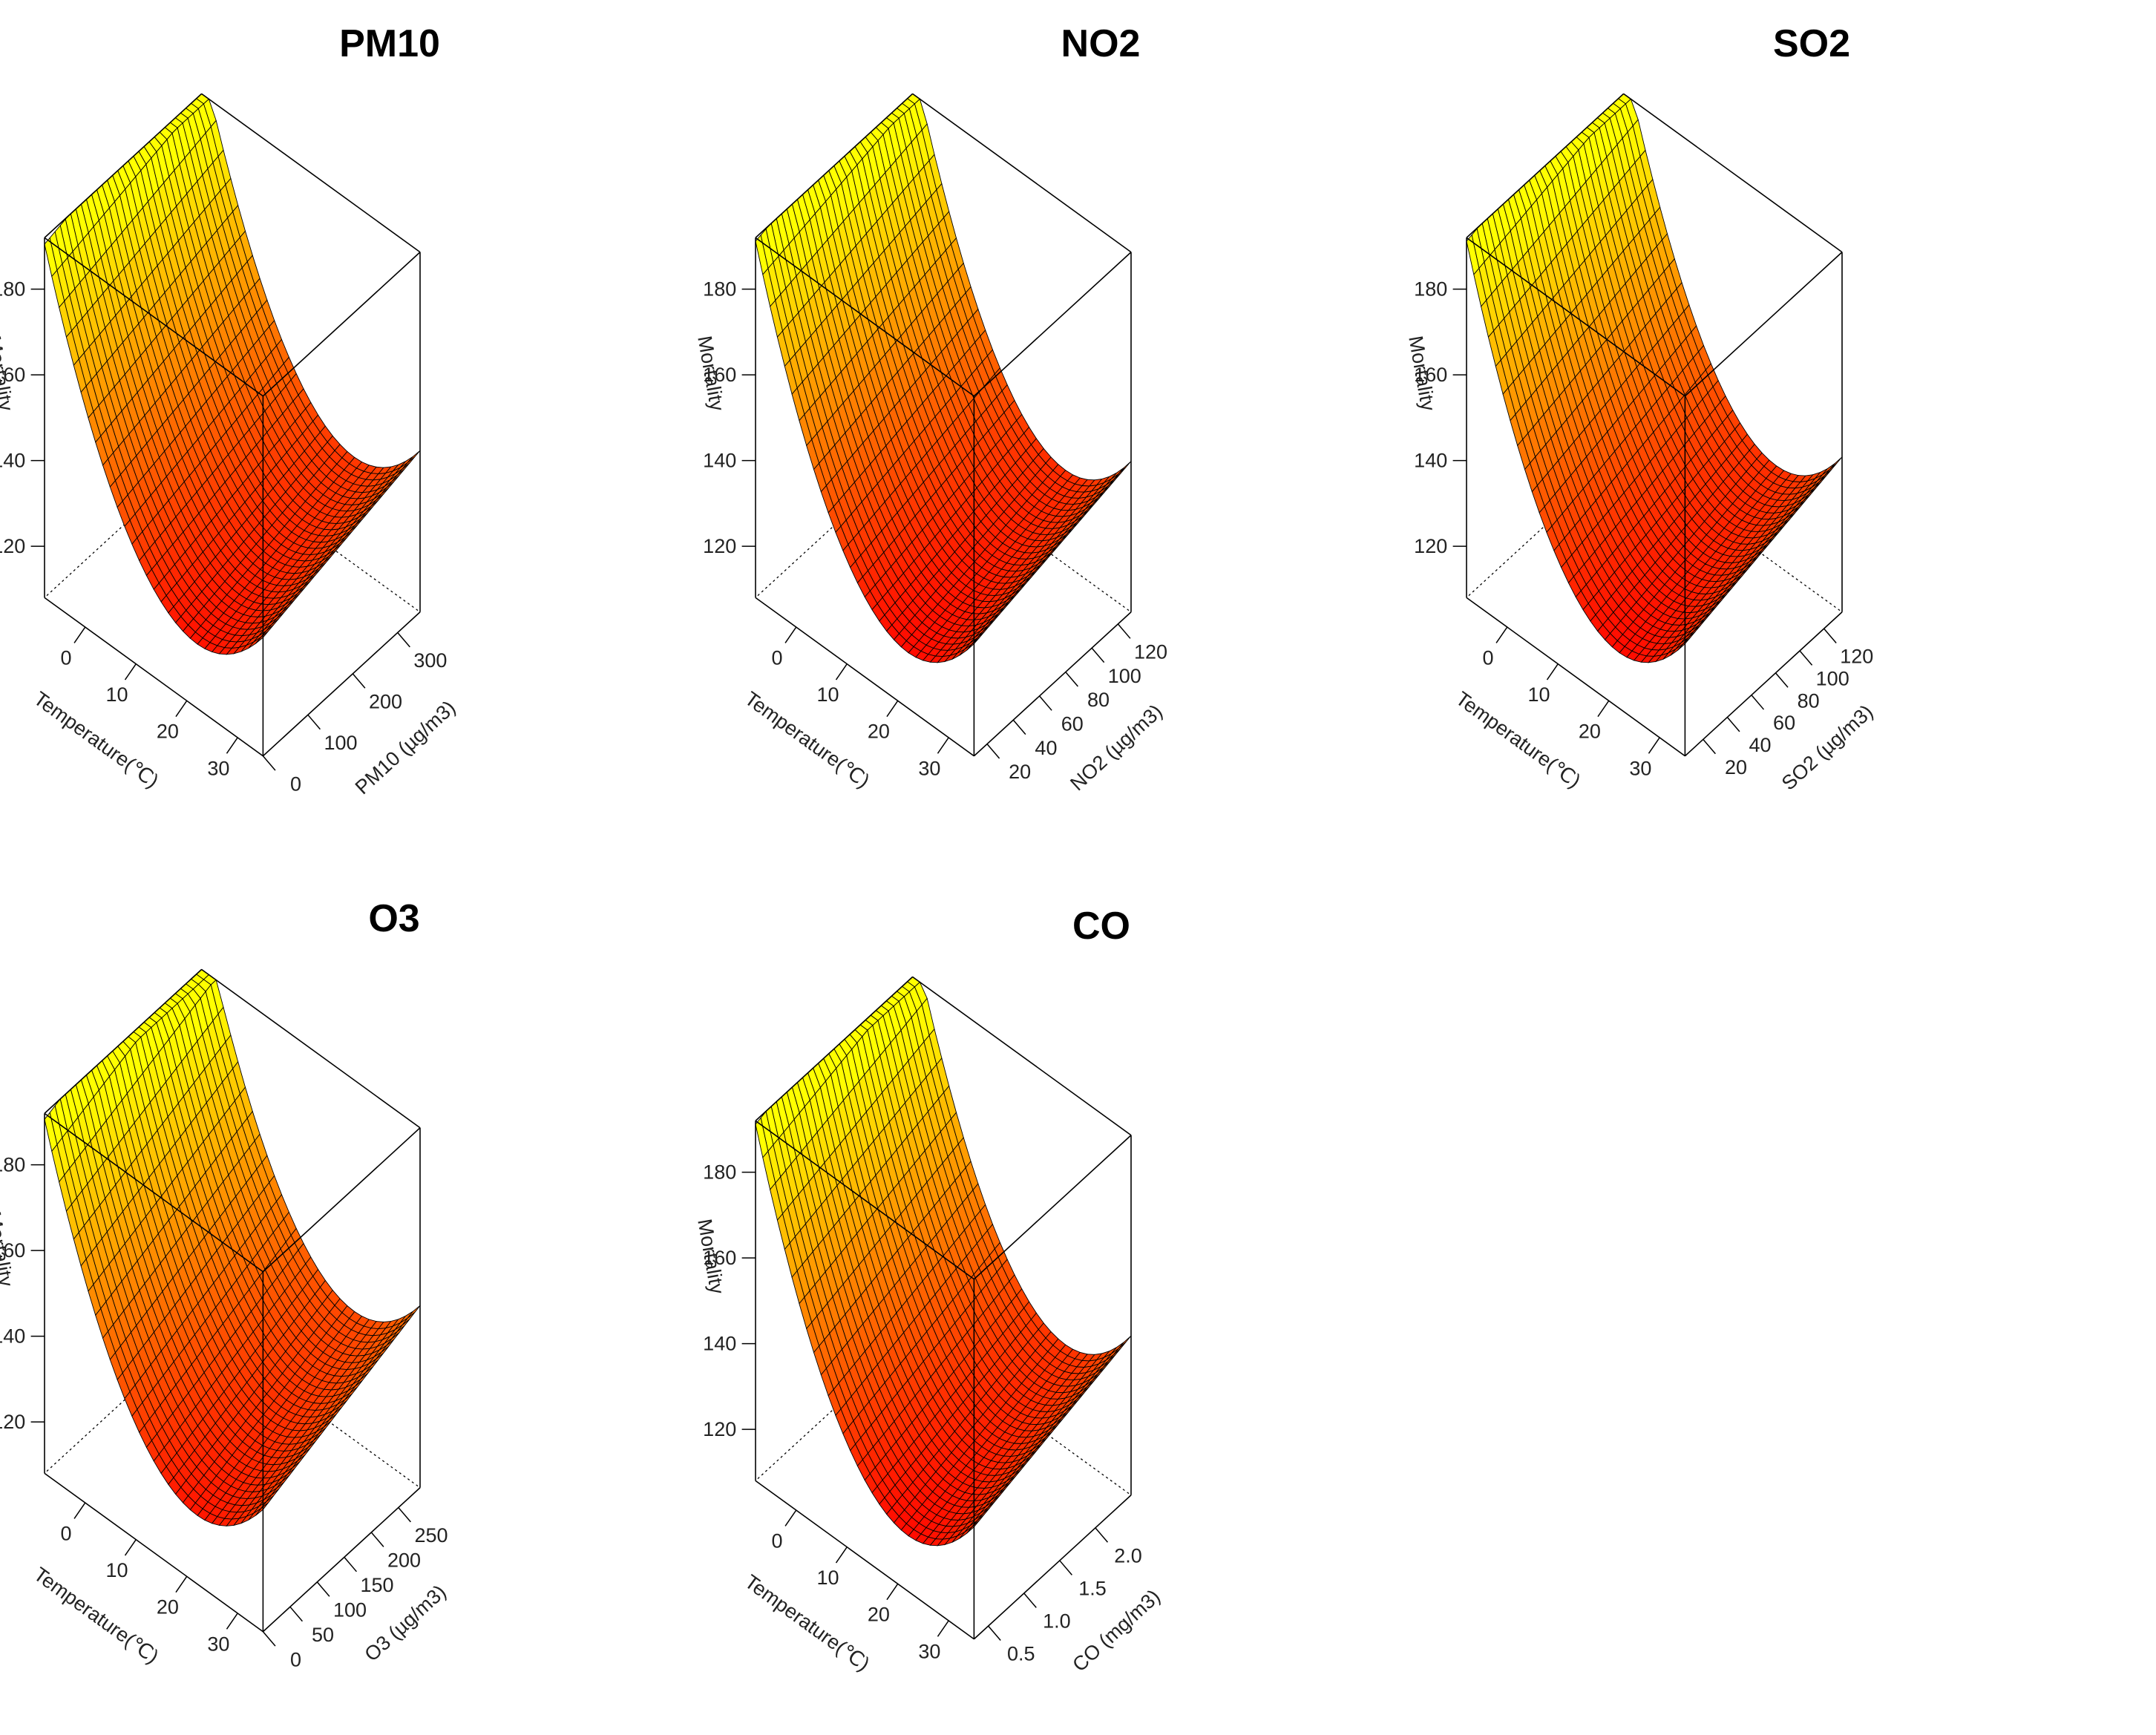 This screenshot has width=2156, height=1735. Describe the element at coordinates (393, 918) in the screenshot. I see `panel-title-o3: O3` at that location.